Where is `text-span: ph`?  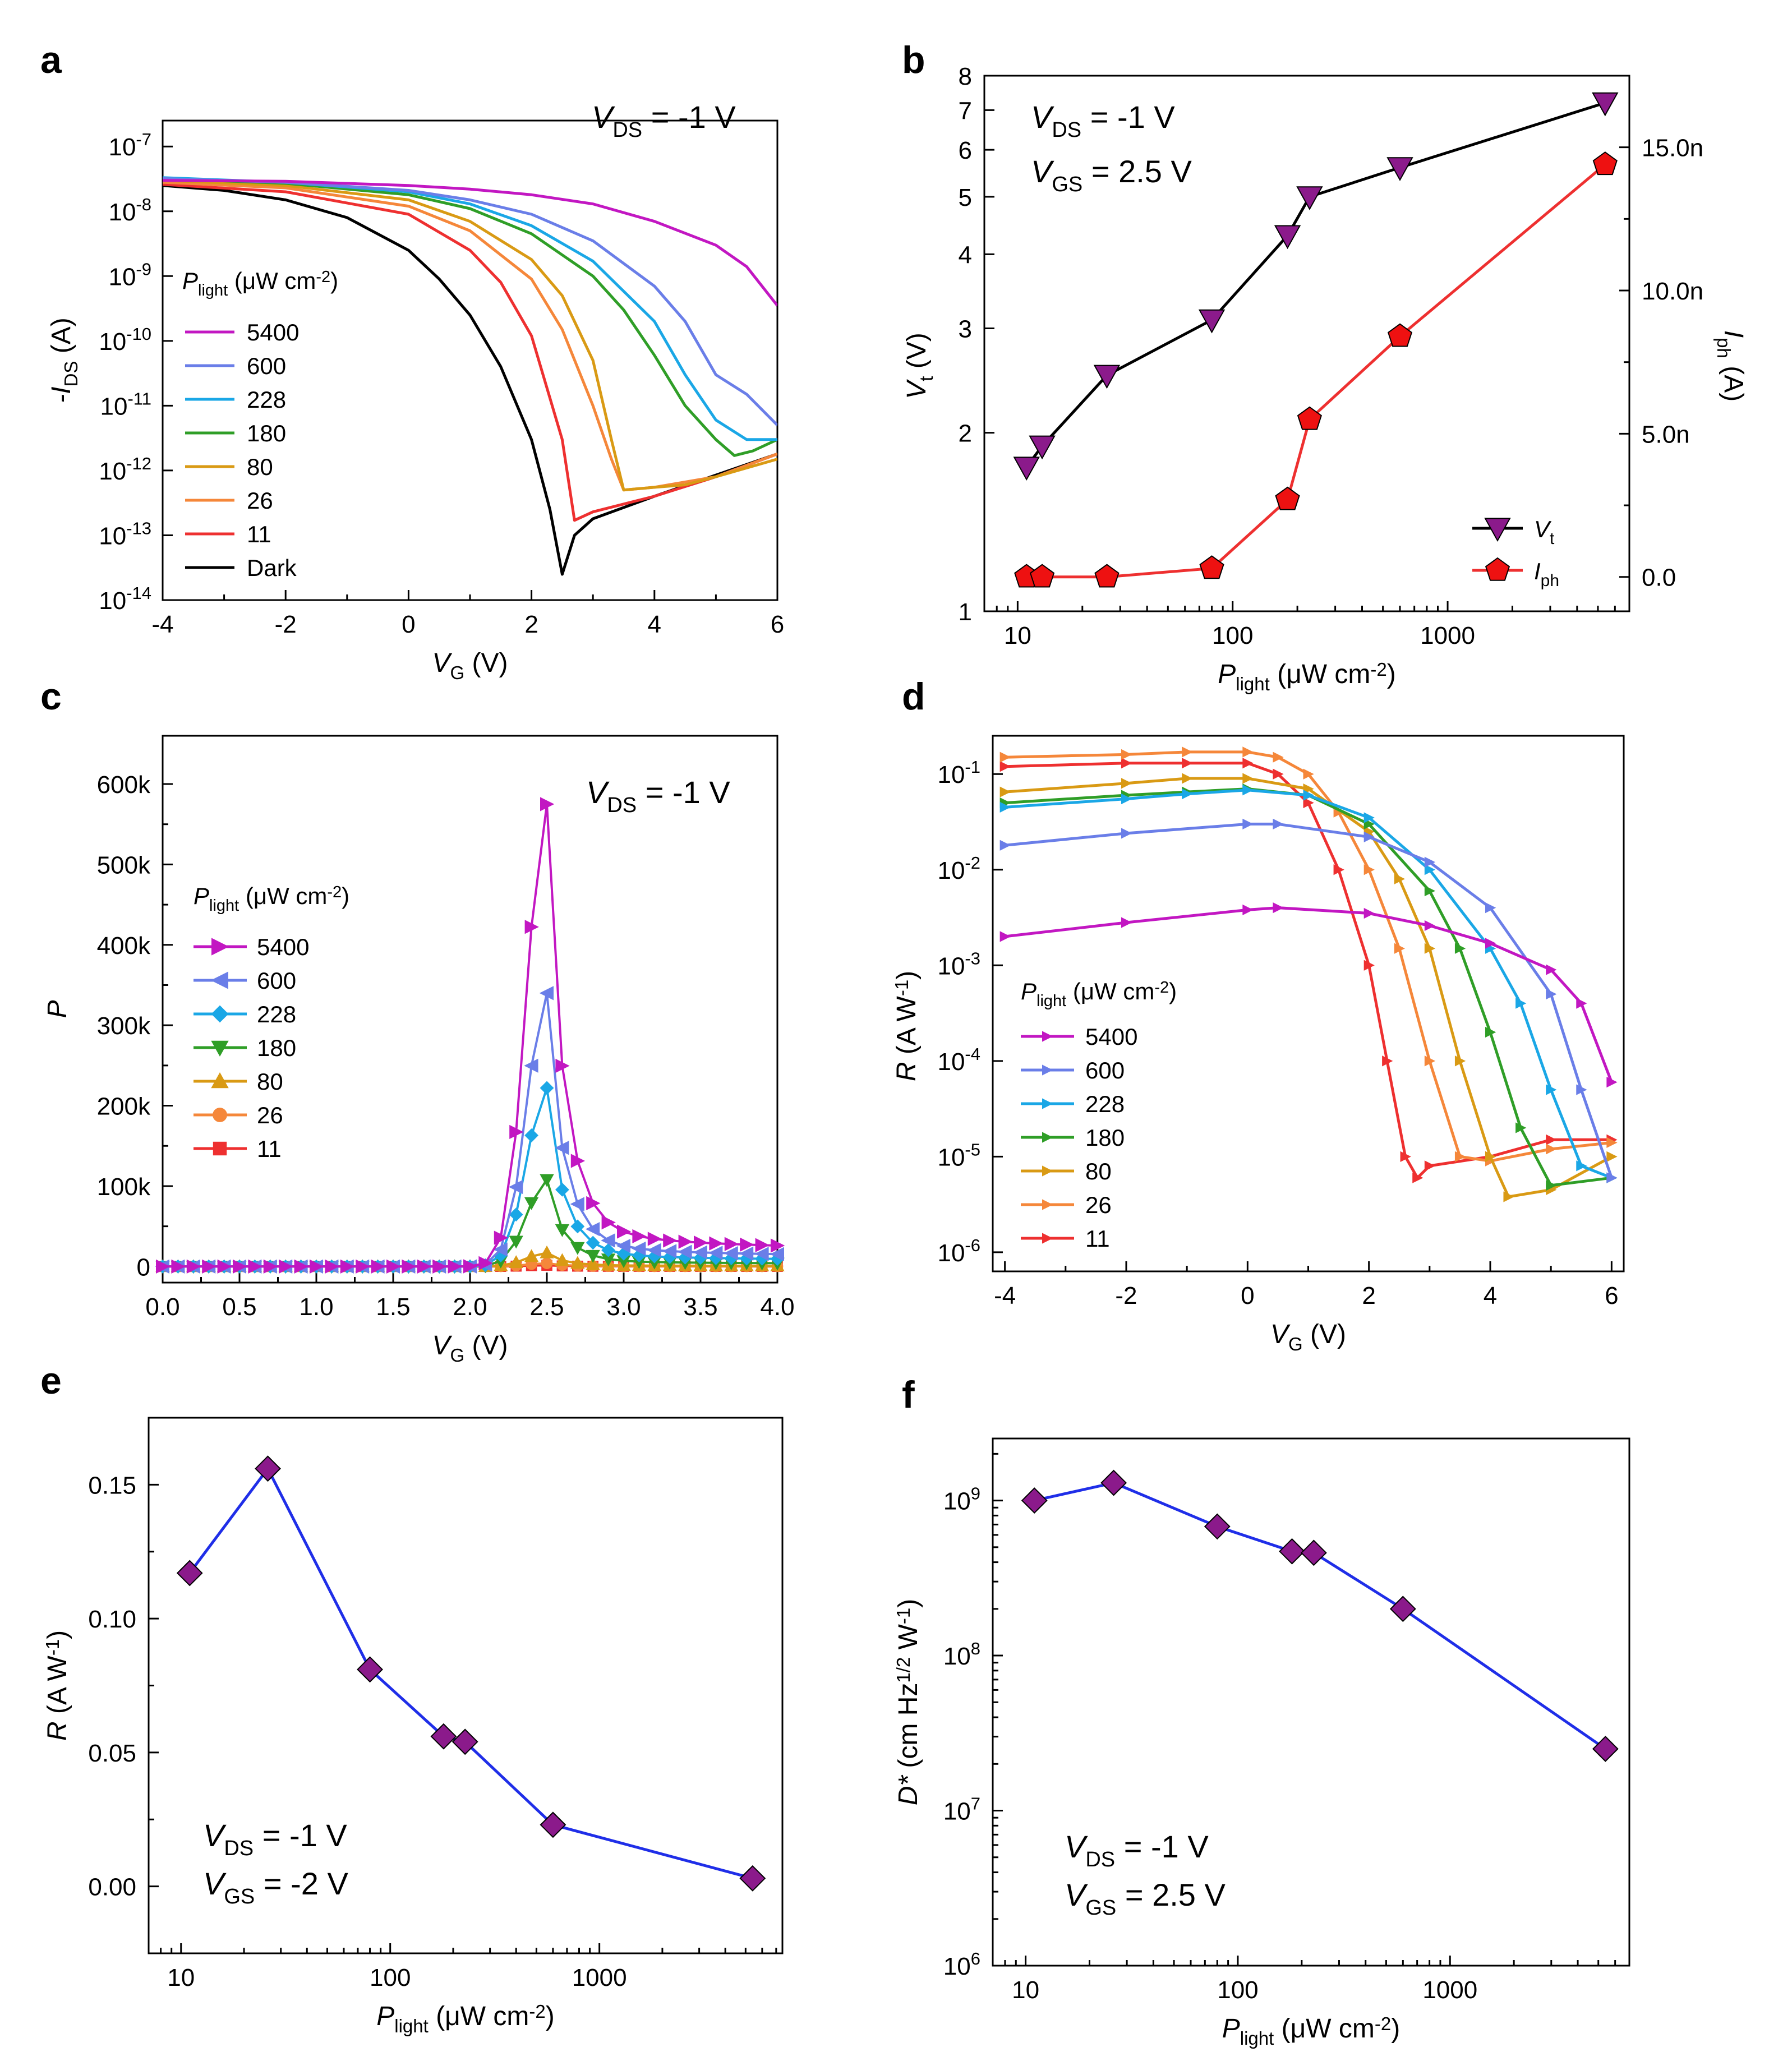 text-span: ph is located at coordinates (1550, 580).